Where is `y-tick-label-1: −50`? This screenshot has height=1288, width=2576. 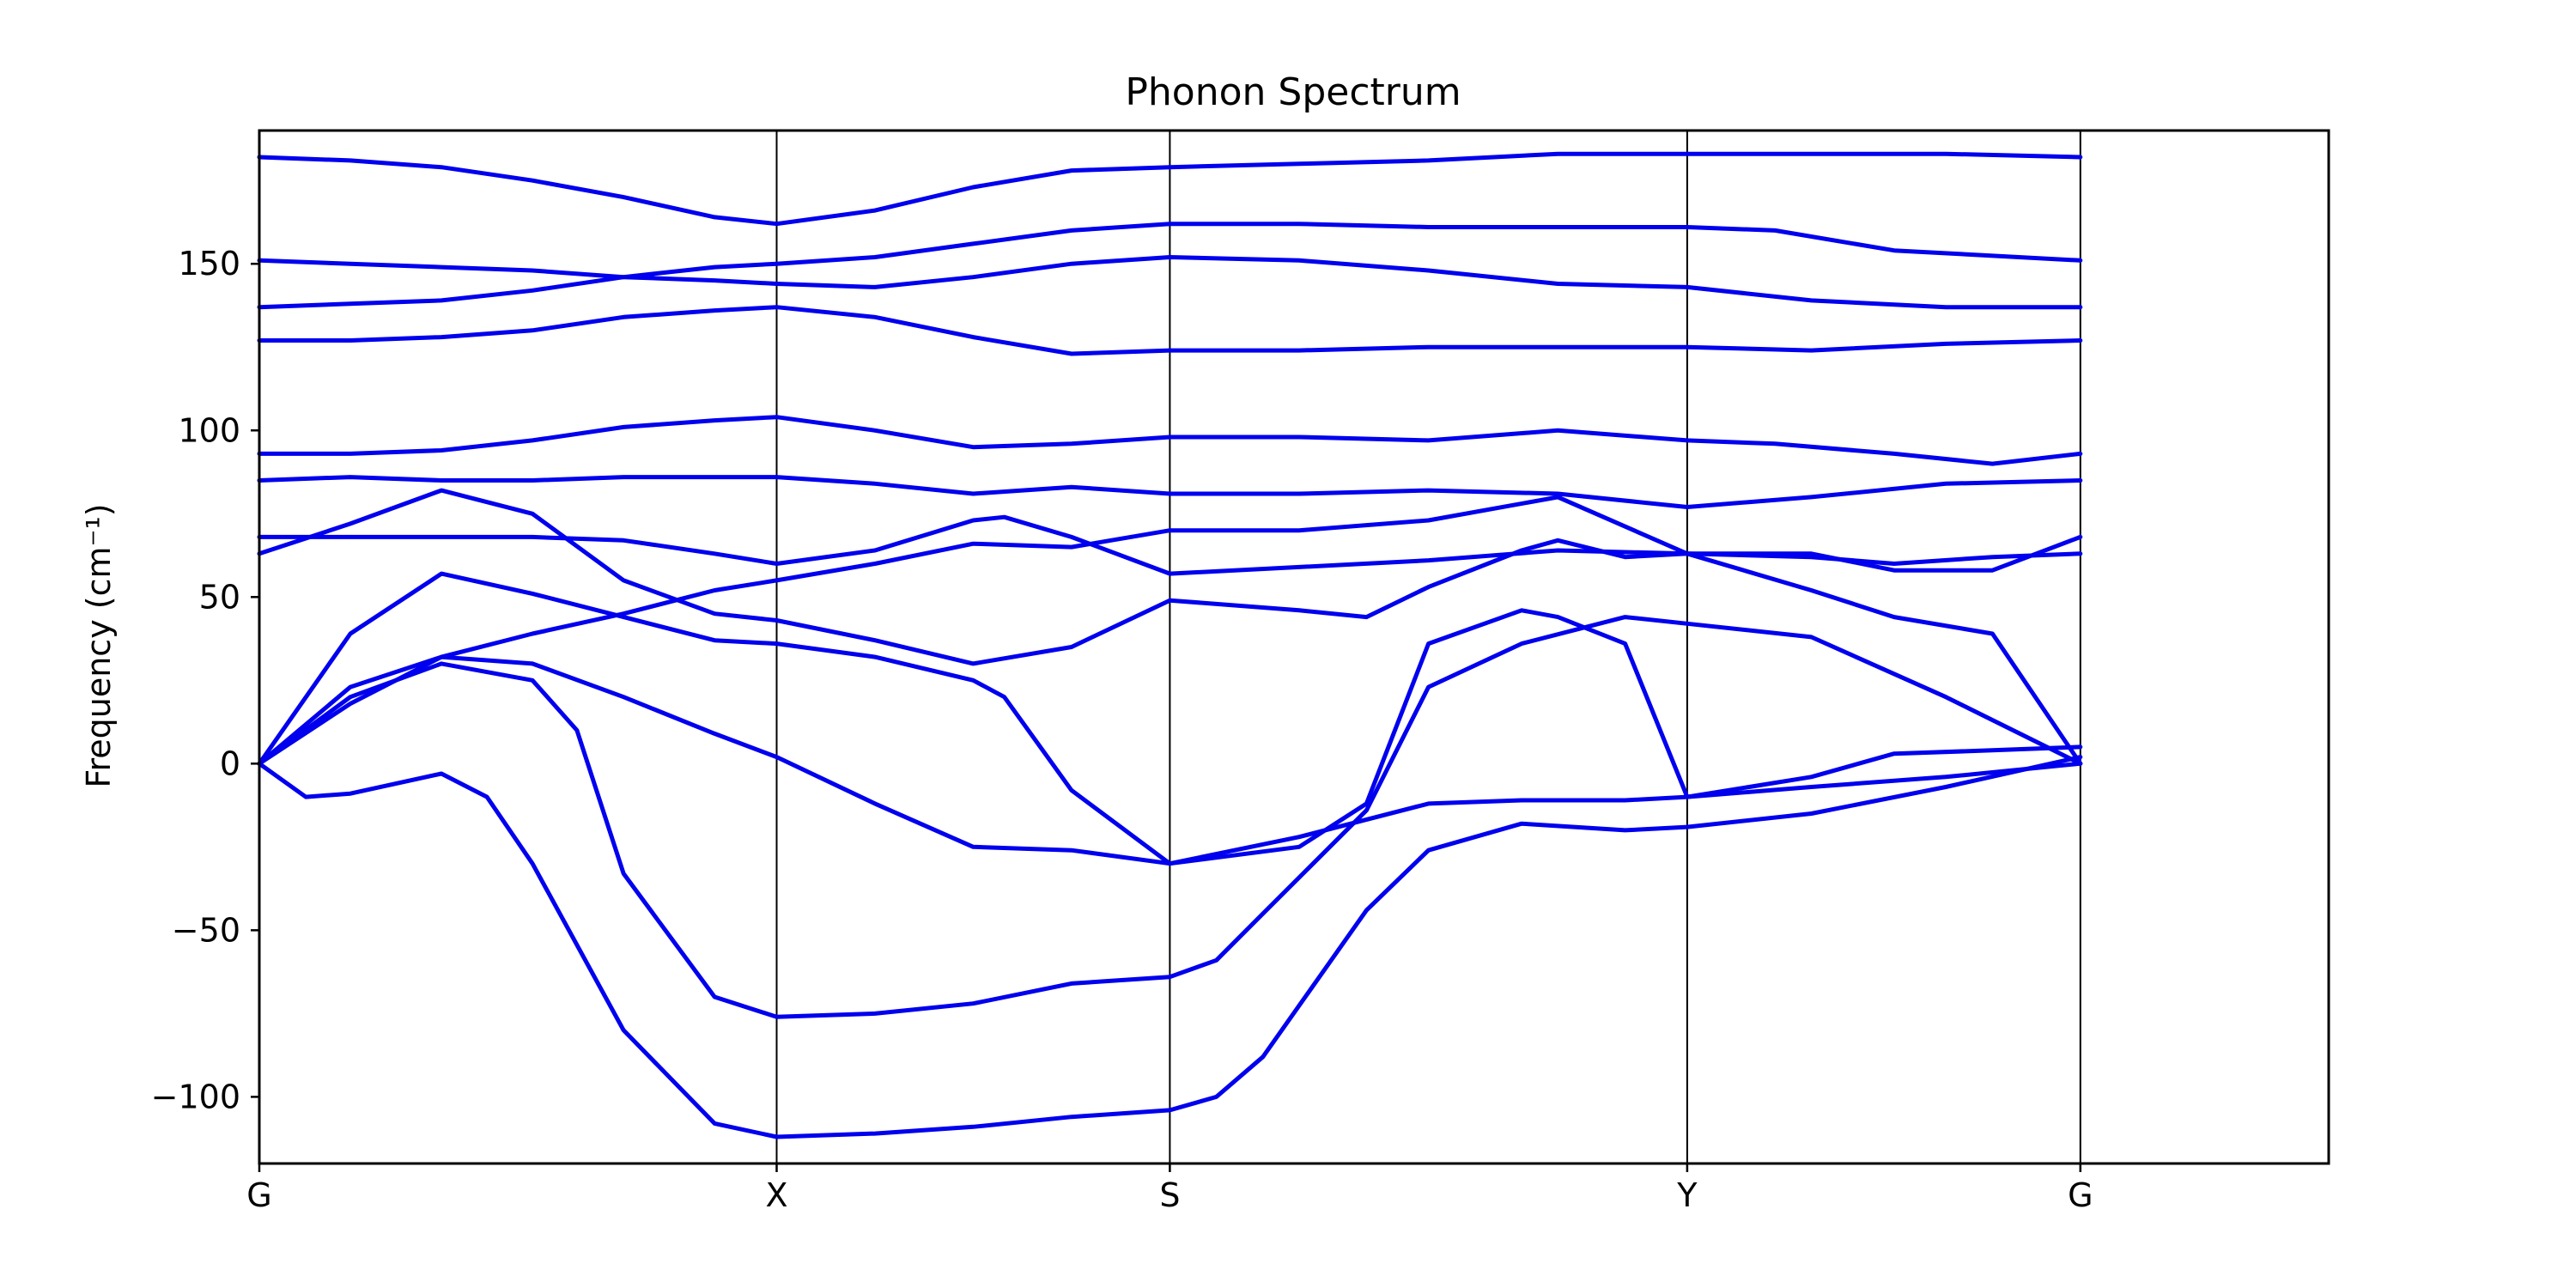 y-tick-label-1: −50 is located at coordinates (206, 930).